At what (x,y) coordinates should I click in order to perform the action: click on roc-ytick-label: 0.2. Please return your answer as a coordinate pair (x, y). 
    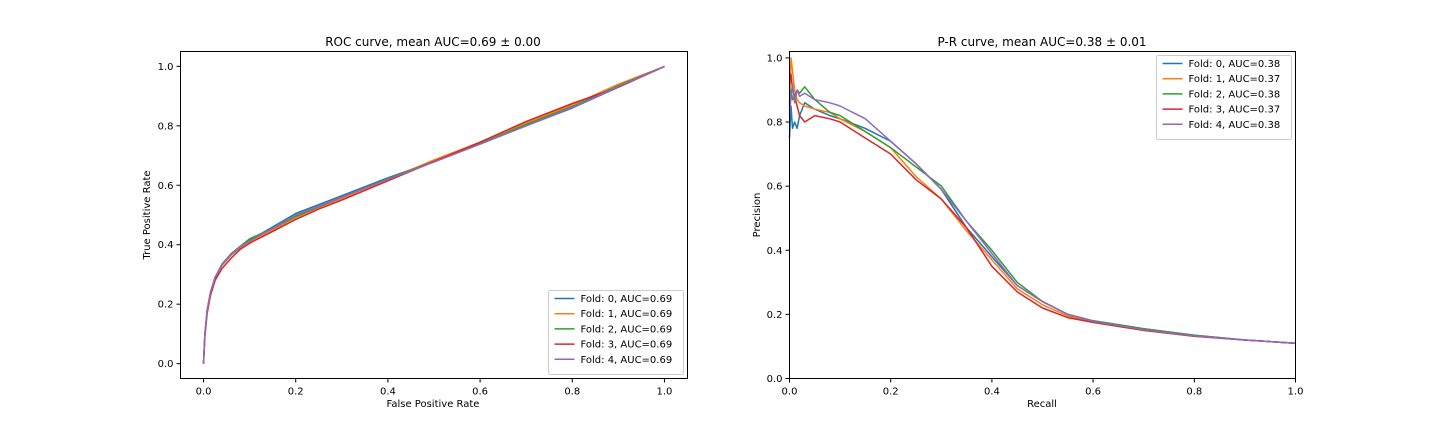
    Looking at the image, I should click on (166, 305).